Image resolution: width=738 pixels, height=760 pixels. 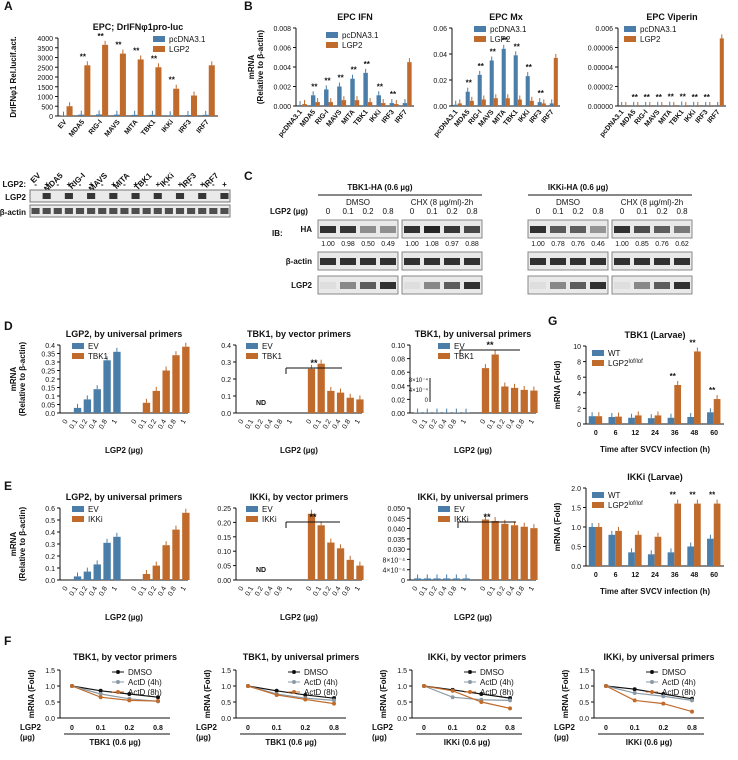 What do you see at coordinates (8, 486) in the screenshot?
I see `panel-label-e: E` at bounding box center [8, 486].